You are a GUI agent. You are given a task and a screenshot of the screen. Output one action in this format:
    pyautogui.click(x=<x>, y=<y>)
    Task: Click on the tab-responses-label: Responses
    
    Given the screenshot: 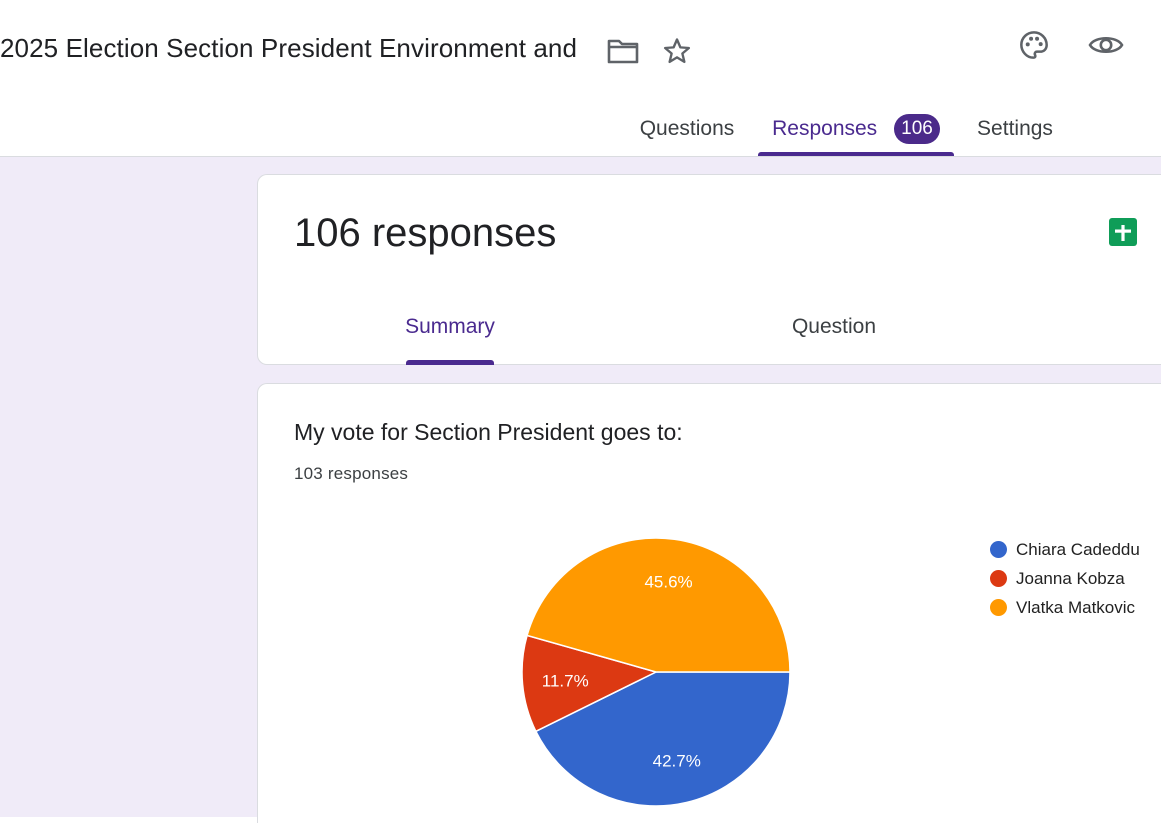 What is the action you would take?
    pyautogui.click(x=825, y=128)
    